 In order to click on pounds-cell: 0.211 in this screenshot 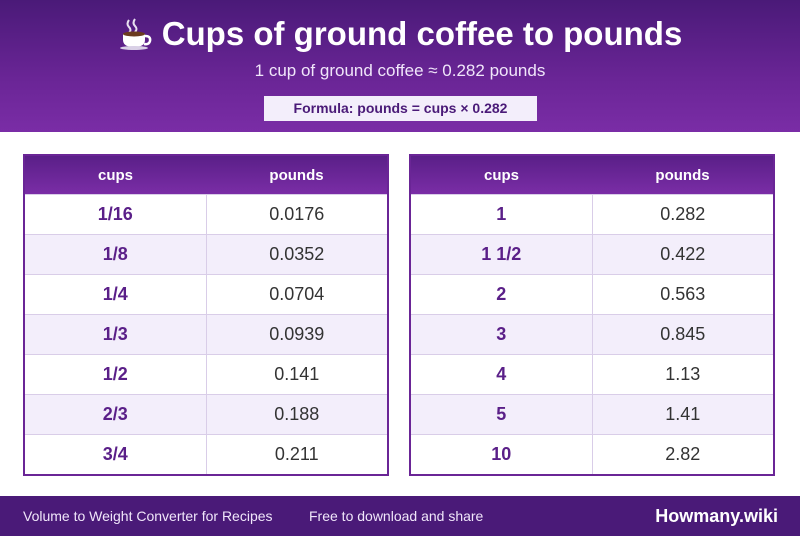, I will do `click(296, 454)`.